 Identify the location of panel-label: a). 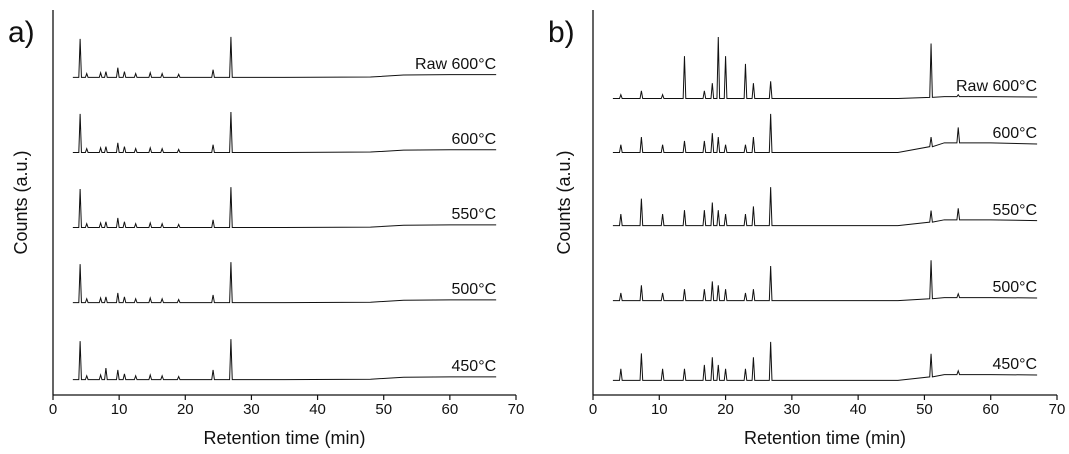
(21, 32).